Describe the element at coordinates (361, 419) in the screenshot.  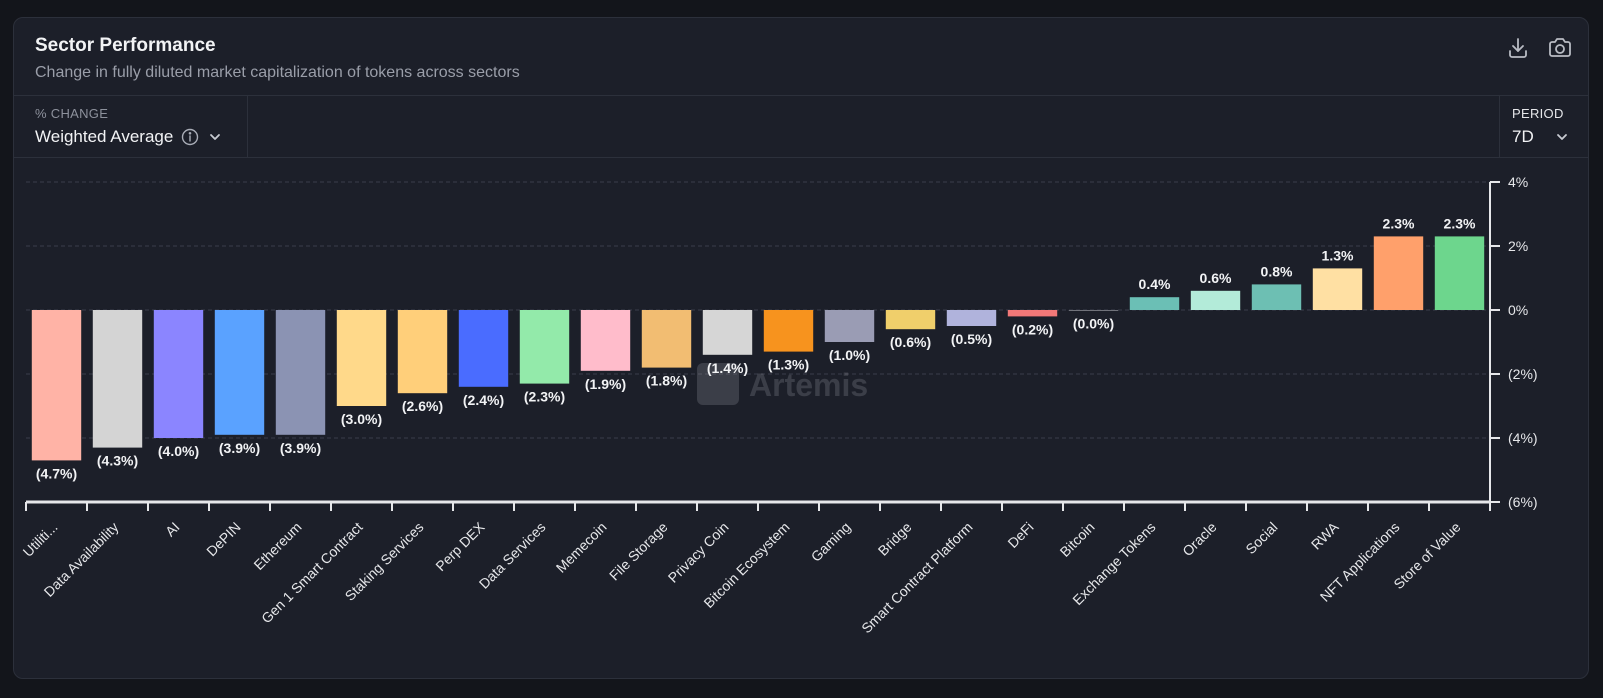
I see `data-label: (3.0%)` at that location.